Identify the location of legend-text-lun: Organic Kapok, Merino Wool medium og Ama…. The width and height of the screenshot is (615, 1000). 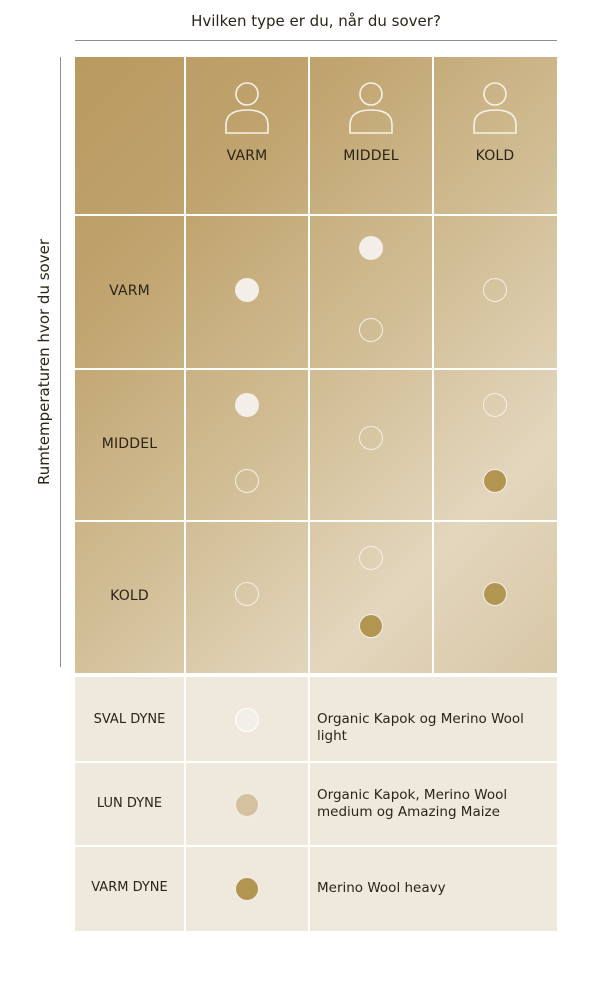
(412, 803).